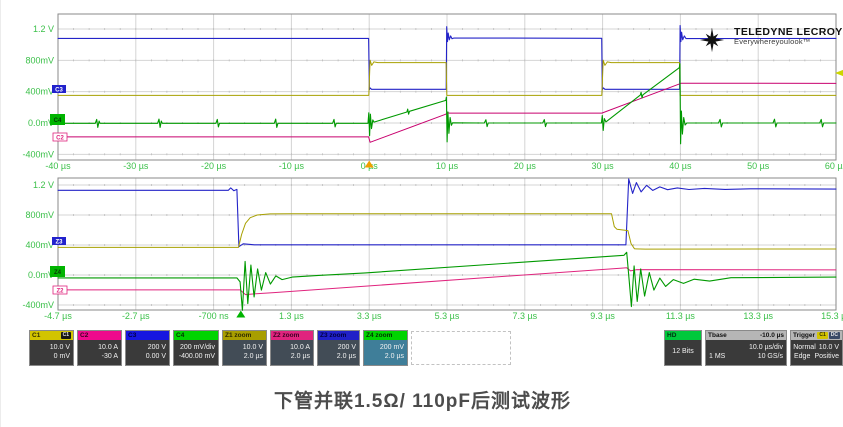 This screenshot has height=427, width=843. I want to click on descriptor-title: Z4 zoom, so click(379, 335).